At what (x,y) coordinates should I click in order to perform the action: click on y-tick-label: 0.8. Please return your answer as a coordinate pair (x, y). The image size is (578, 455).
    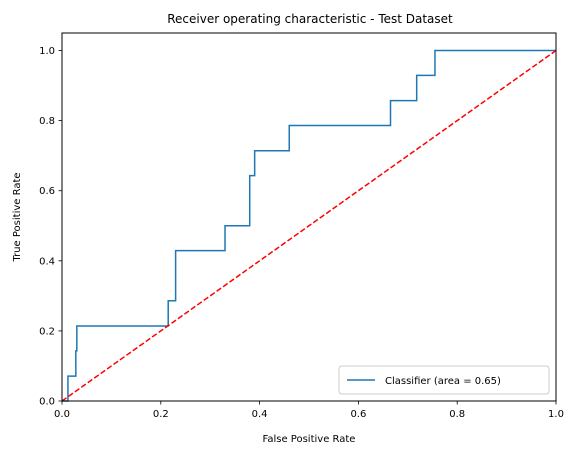
    Looking at the image, I should click on (47, 121).